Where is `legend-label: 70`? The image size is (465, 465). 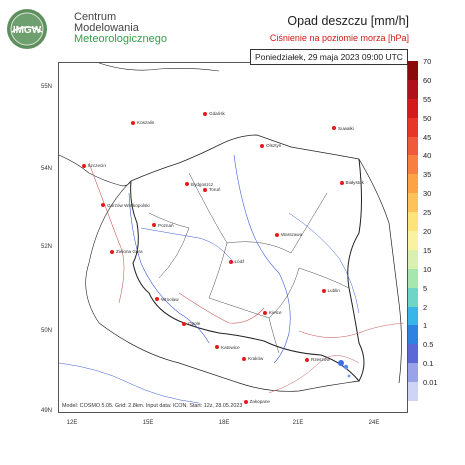 legend-label: 70 is located at coordinates (427, 61).